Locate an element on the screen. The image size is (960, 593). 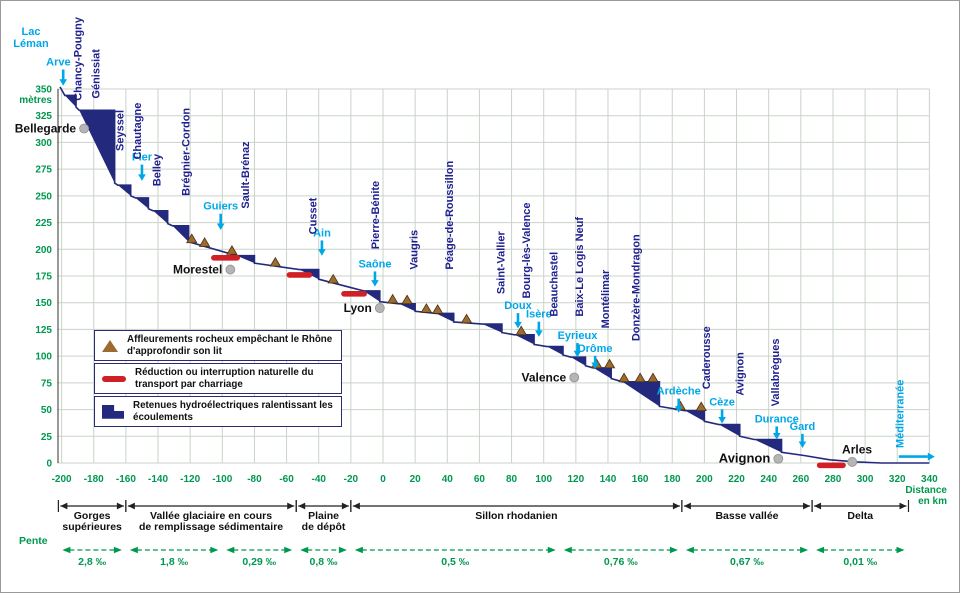
section-label: supérieures is located at coordinates (92, 527).